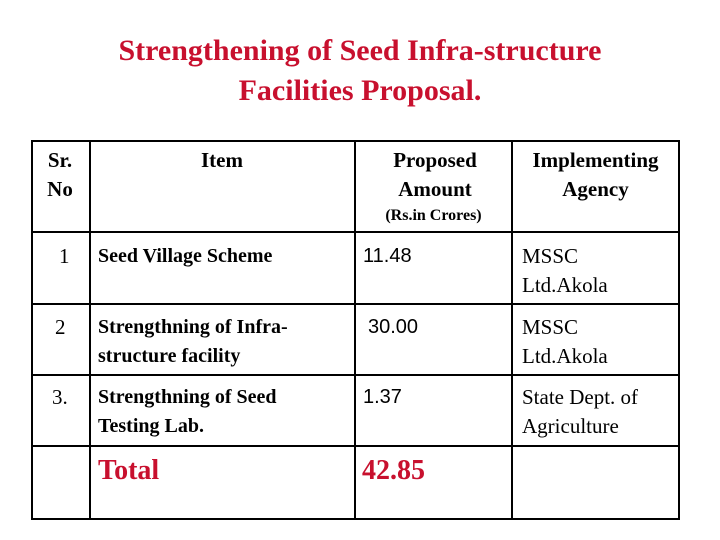  What do you see at coordinates (60, 174) in the screenshot?
I see `header-cell: Sr. No` at bounding box center [60, 174].